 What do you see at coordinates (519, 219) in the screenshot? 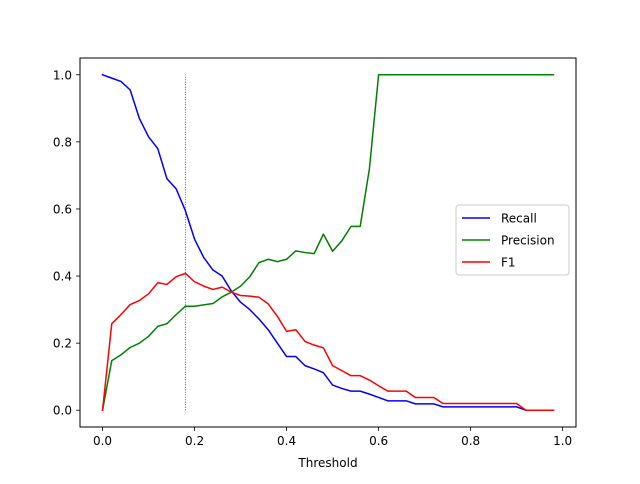
I see `legend-label-recall: Recall` at bounding box center [519, 219].